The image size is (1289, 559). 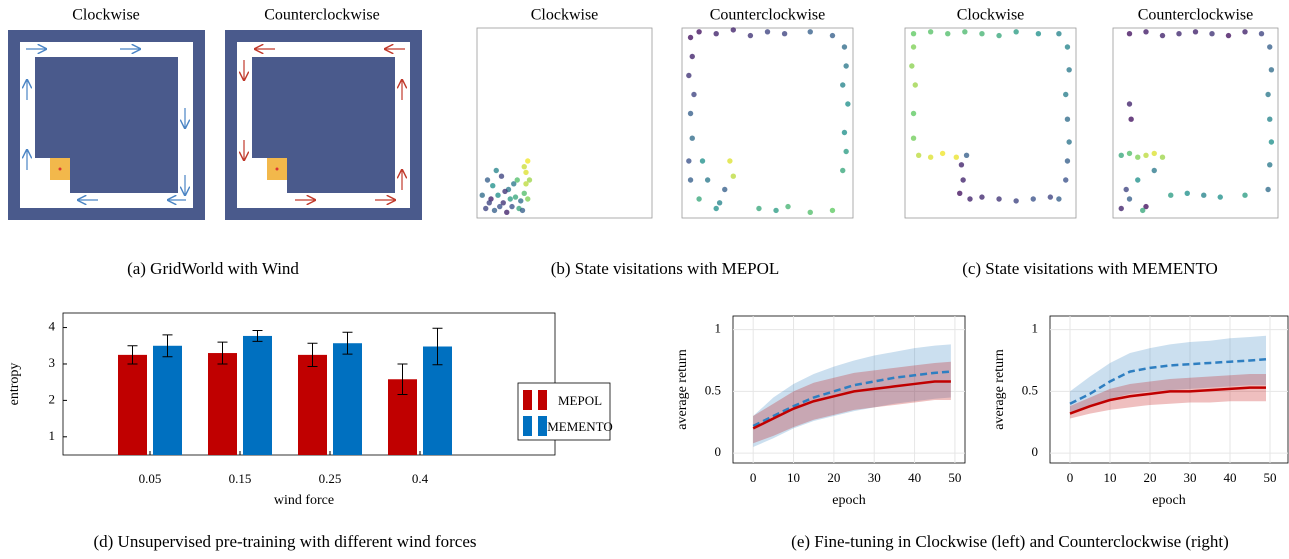 What do you see at coordinates (991, 15) in the screenshot?
I see `panel-title: Clockwise` at bounding box center [991, 15].